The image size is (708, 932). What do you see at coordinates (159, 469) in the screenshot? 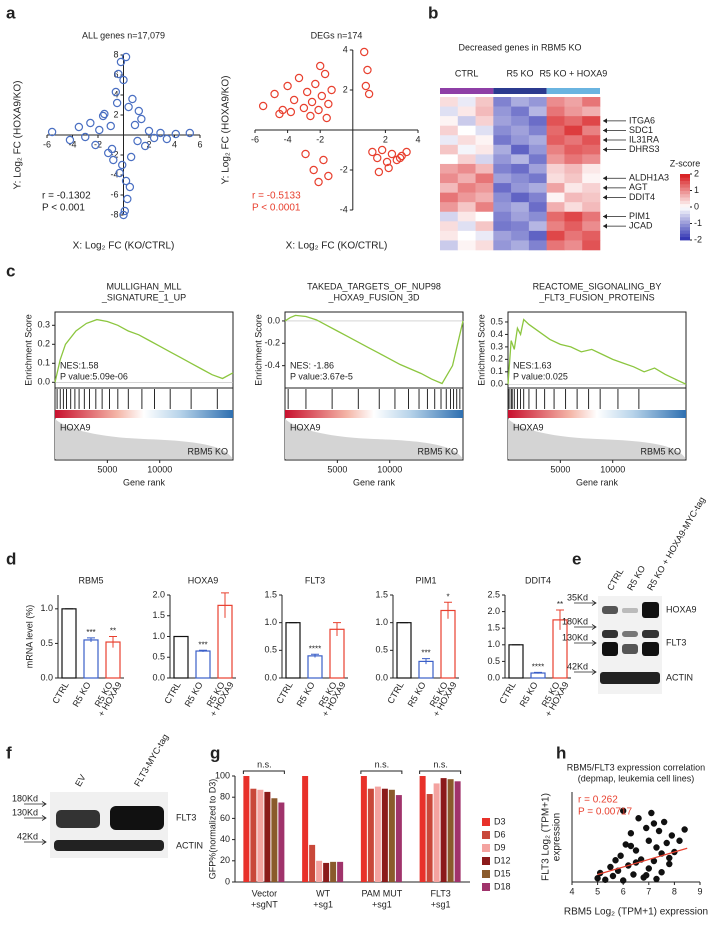
I see `x-tick-label: 10000` at bounding box center [159, 469].